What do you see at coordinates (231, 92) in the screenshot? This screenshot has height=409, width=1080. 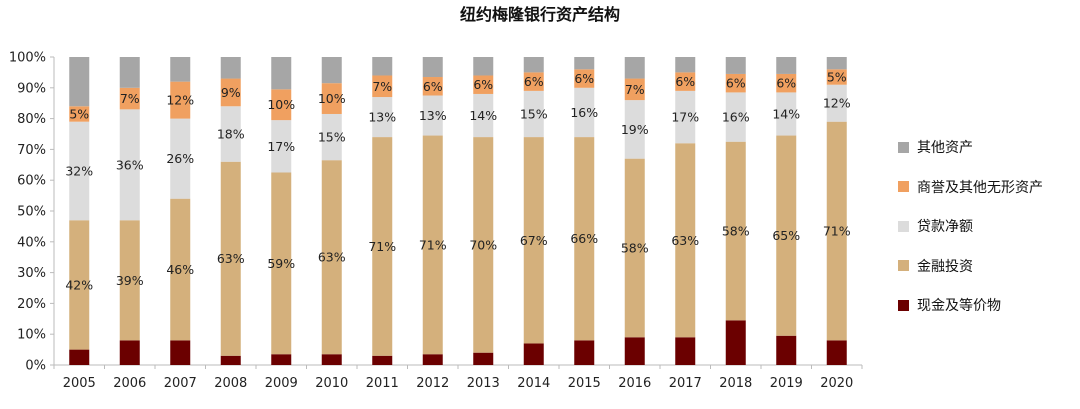 I see `data-label: 9%` at bounding box center [231, 92].